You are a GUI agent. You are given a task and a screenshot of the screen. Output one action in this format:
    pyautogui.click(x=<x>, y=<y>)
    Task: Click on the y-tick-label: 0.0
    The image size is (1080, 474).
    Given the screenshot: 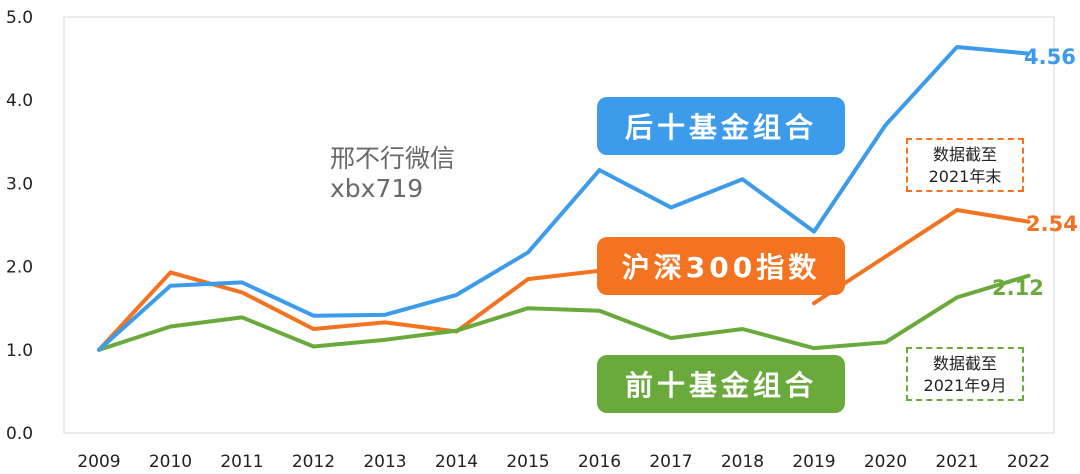 What is the action you would take?
    pyautogui.click(x=19, y=434)
    